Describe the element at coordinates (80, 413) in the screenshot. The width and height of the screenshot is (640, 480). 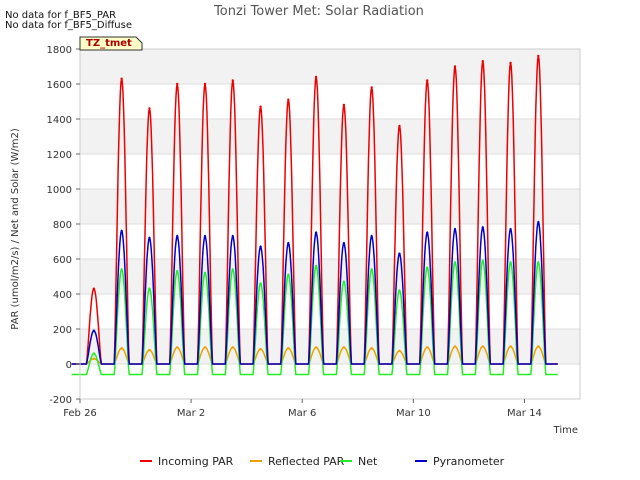
I see `x-tick-label: Feb 26` at that location.